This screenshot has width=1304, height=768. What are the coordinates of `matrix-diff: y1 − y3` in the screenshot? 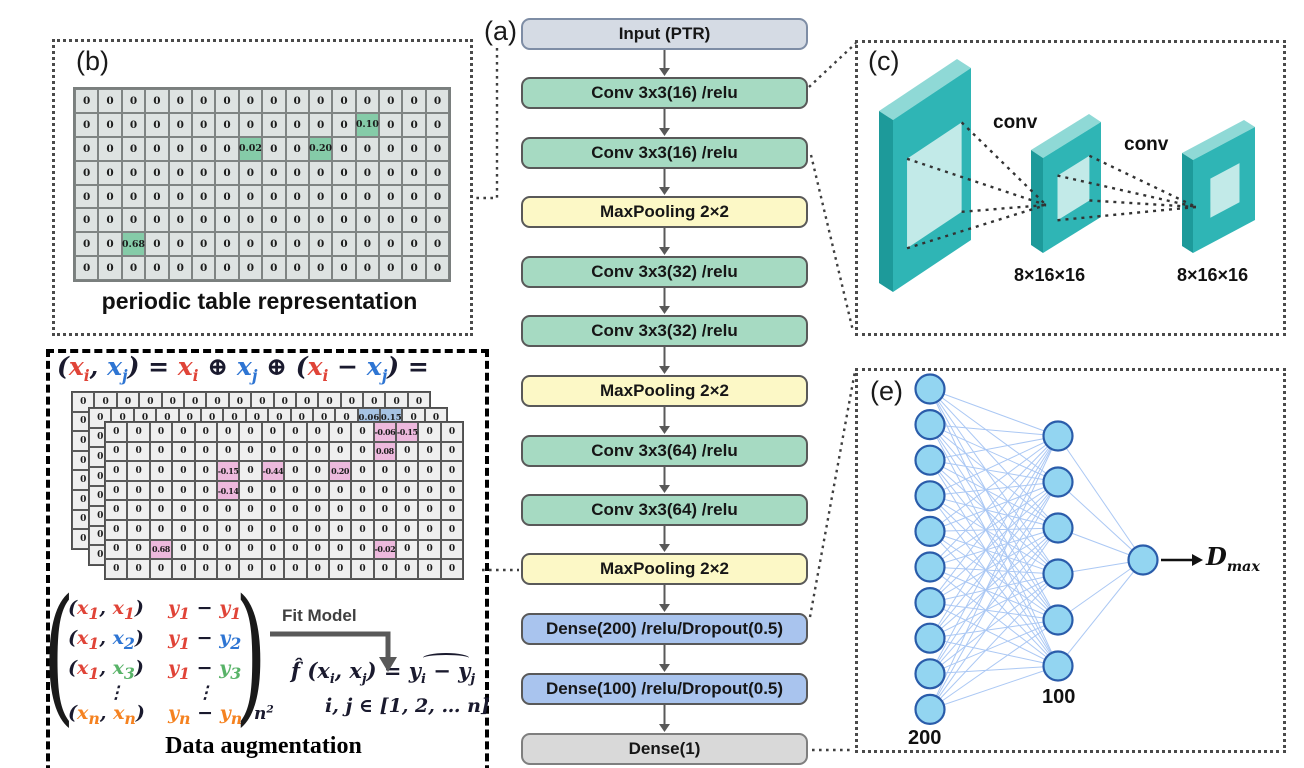 It's located at (205, 669).